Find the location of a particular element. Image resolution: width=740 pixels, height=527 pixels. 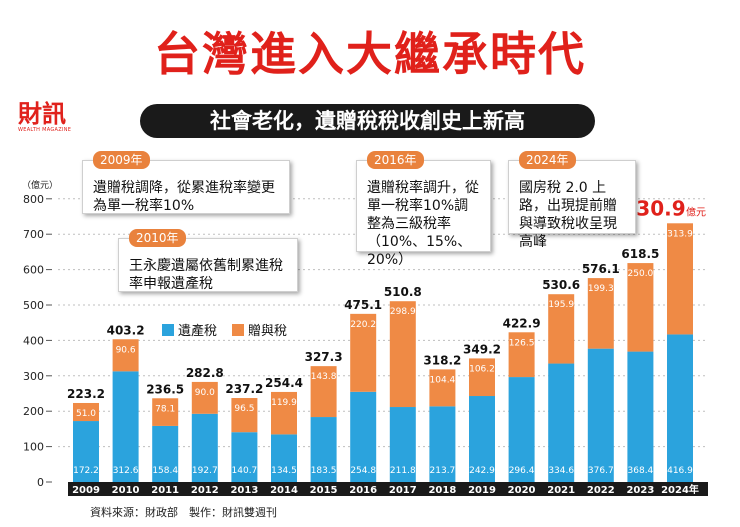

x-axis-band is located at coordinates (388, 489).